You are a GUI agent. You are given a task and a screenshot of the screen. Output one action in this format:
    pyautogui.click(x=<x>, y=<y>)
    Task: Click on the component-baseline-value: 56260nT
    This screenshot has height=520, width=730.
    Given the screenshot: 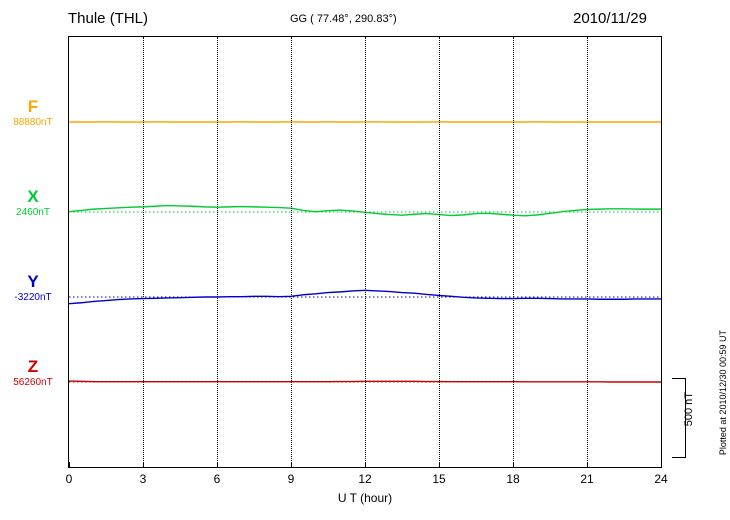 What is the action you would take?
    pyautogui.click(x=33, y=382)
    